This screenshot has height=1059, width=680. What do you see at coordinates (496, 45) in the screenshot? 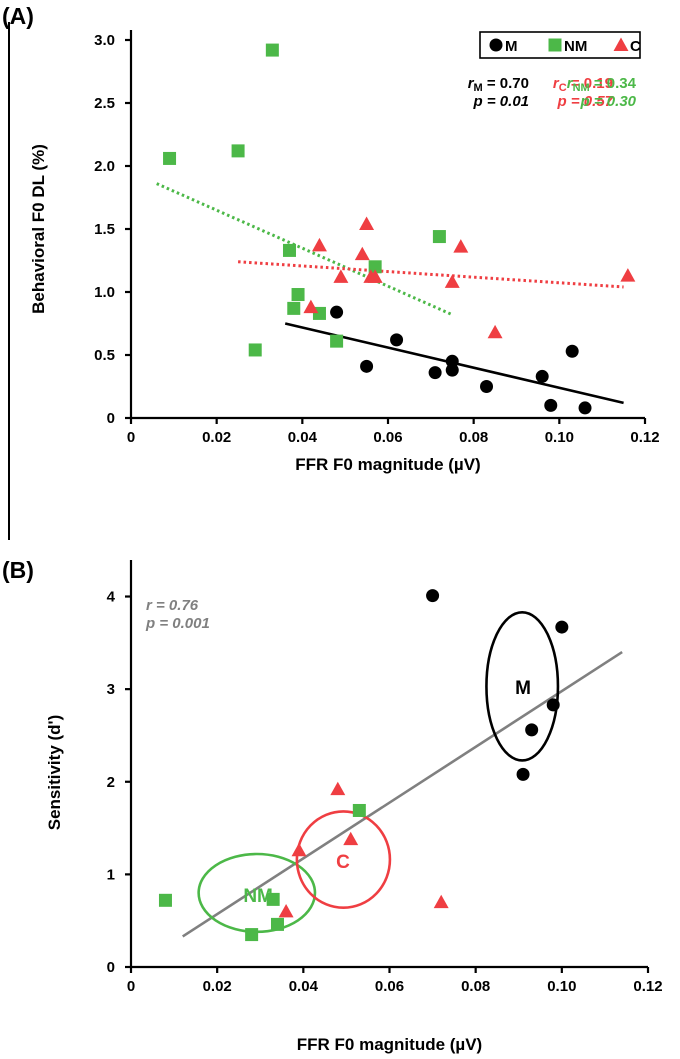
I see `legend-marker-m` at bounding box center [496, 45].